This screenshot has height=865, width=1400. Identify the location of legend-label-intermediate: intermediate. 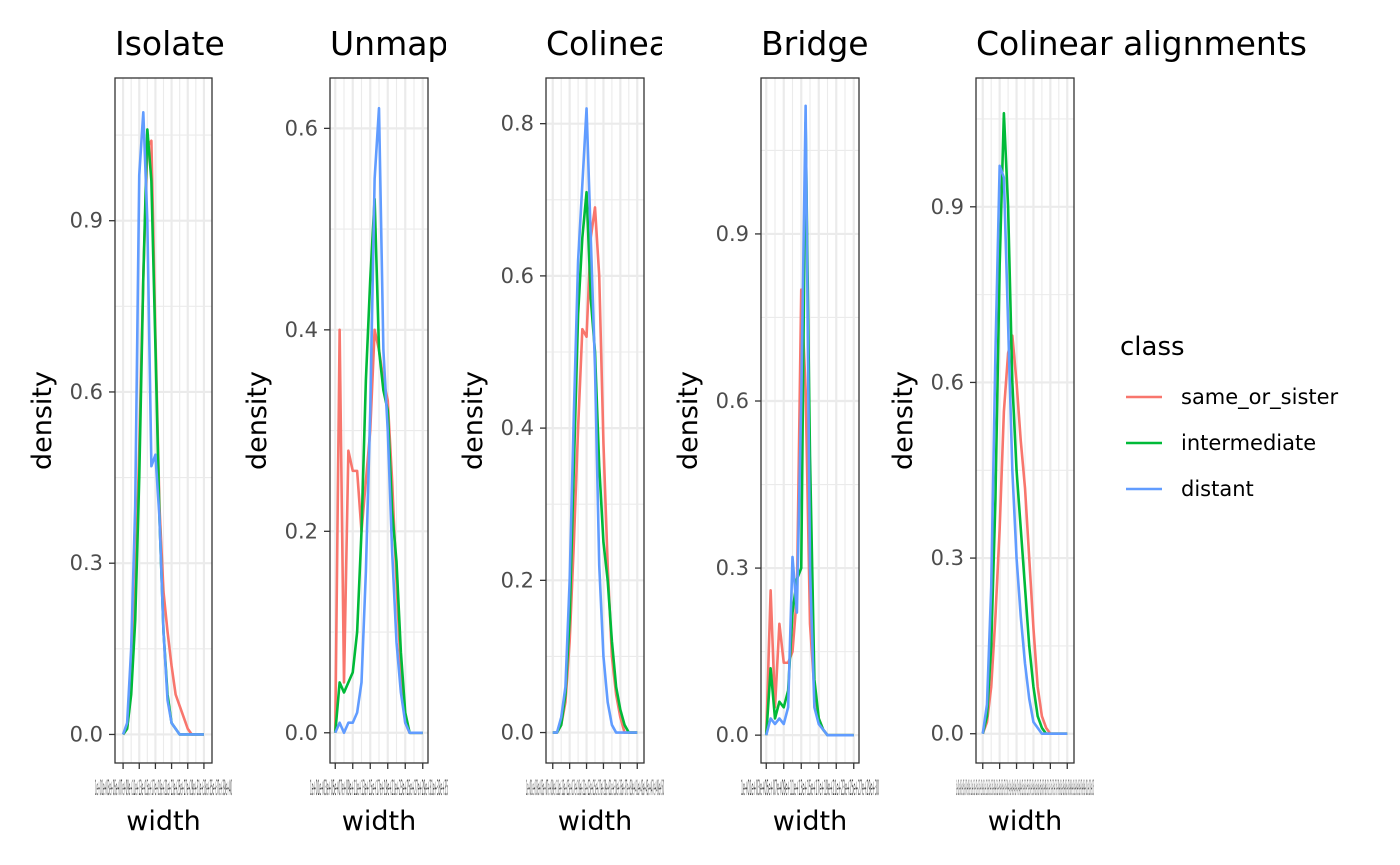
(1248, 443).